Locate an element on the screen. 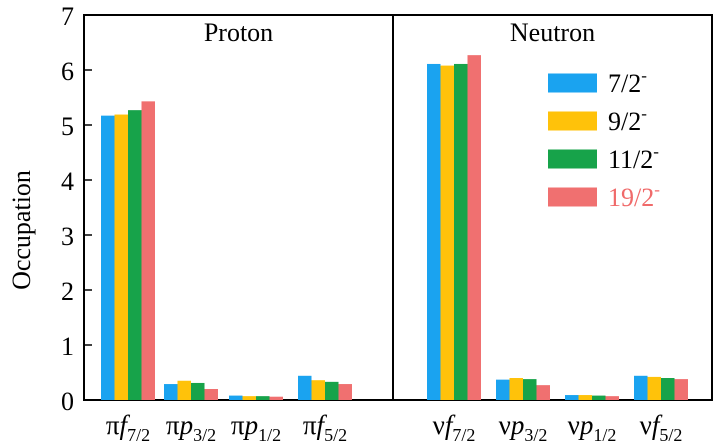 The image size is (718, 446). panel-title-proton: Proton is located at coordinates (238, 32).